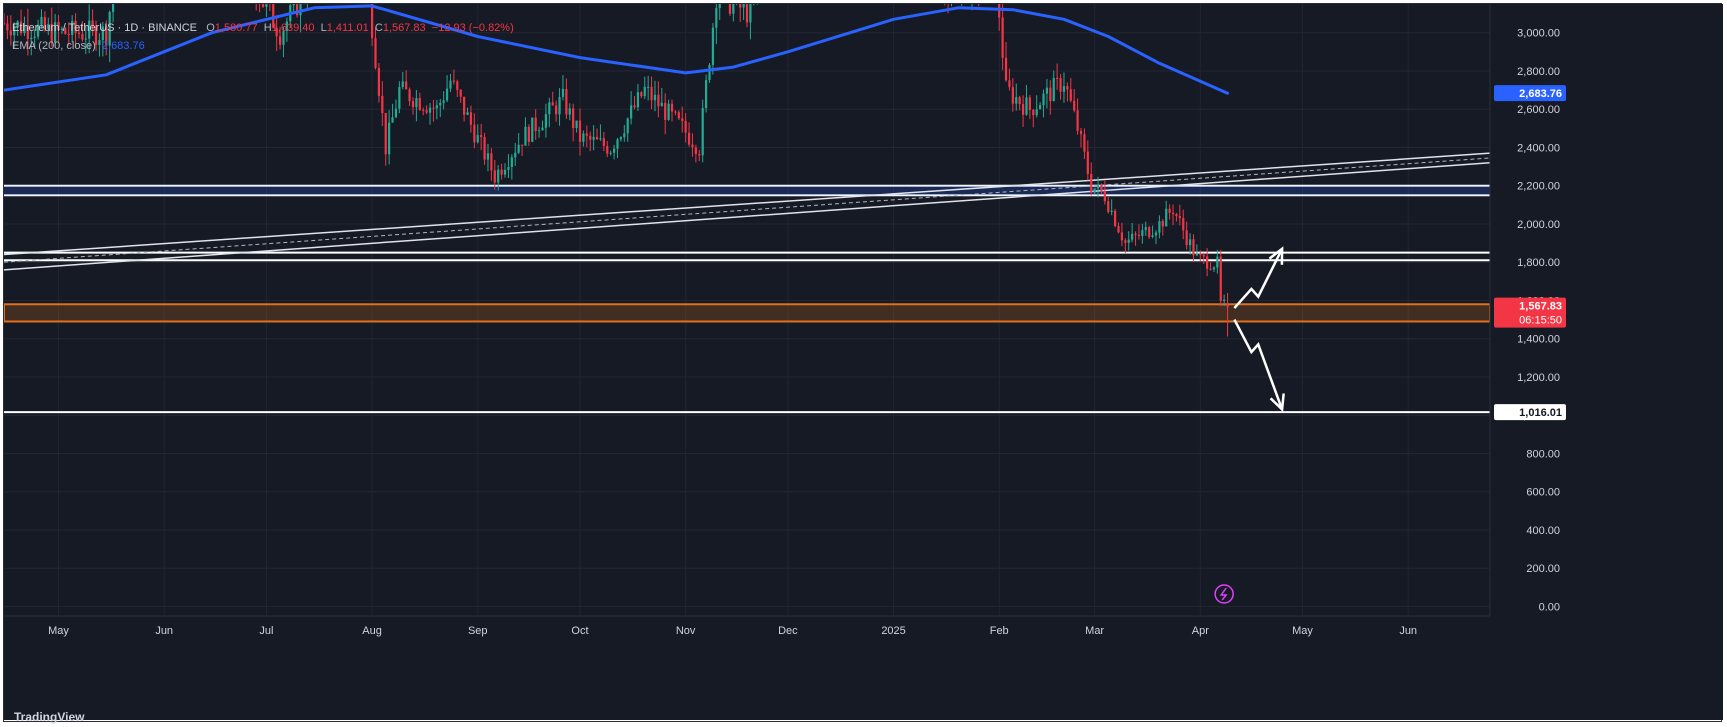  I want to click on ema-label: EMA (200, close), so click(54, 46).